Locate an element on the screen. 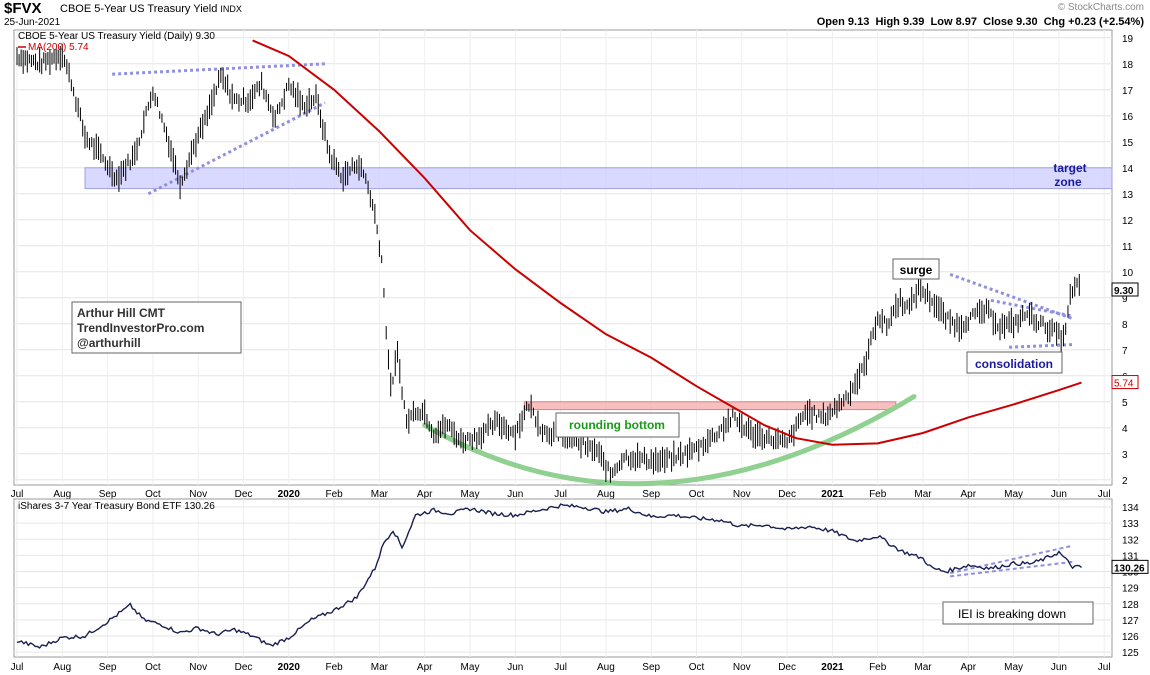 This screenshot has height=675, width=1150. iei-value-tag is located at coordinates (1130, 566).